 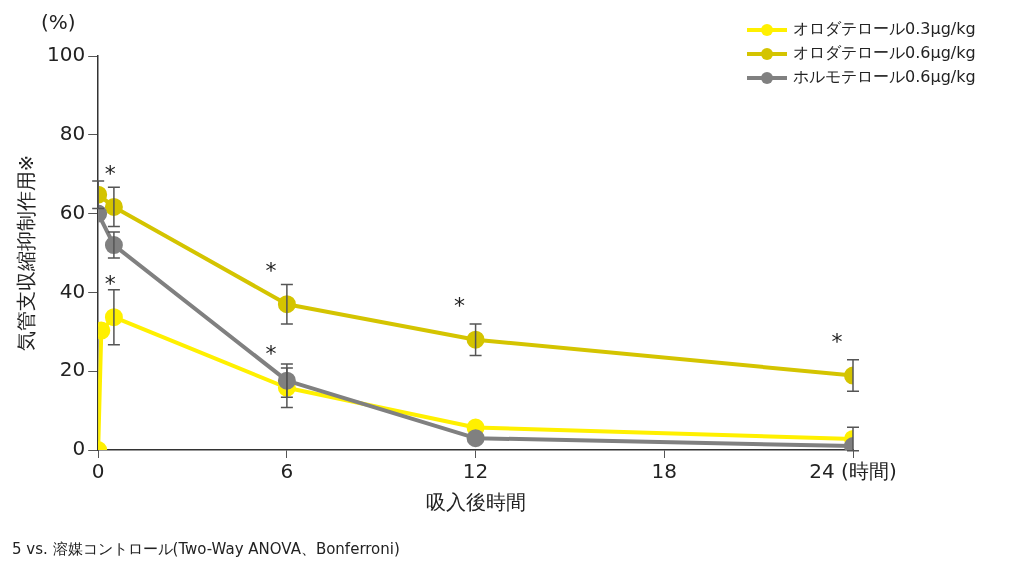 I want to click on x-tick-label: 18, so click(x=664, y=471).